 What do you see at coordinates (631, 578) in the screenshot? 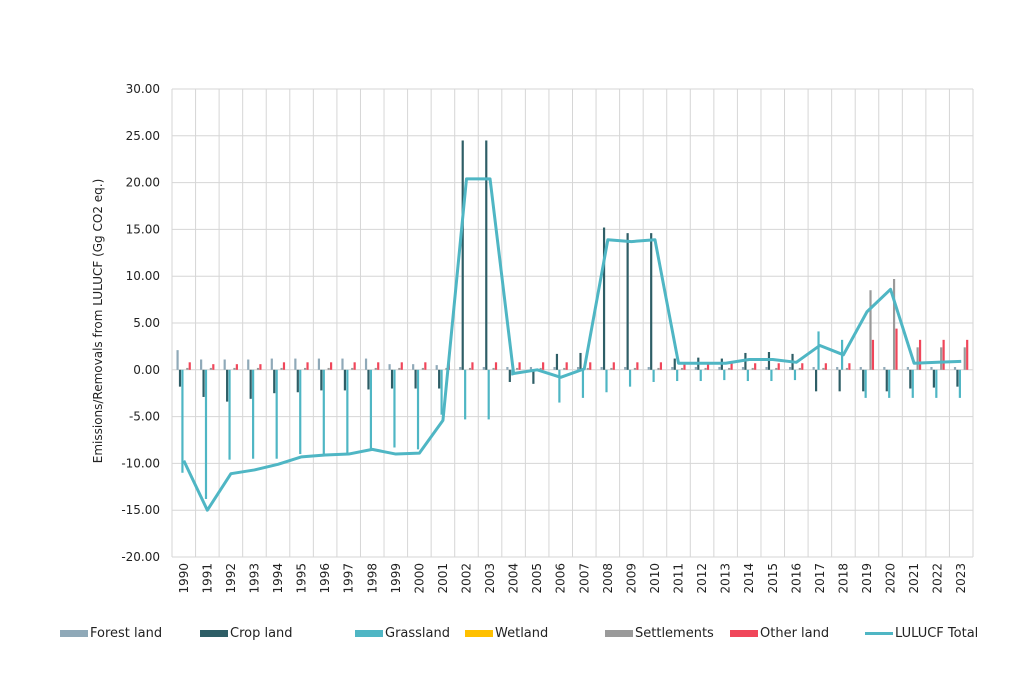
I see `x-tick-label: 2009` at bounding box center [631, 578].